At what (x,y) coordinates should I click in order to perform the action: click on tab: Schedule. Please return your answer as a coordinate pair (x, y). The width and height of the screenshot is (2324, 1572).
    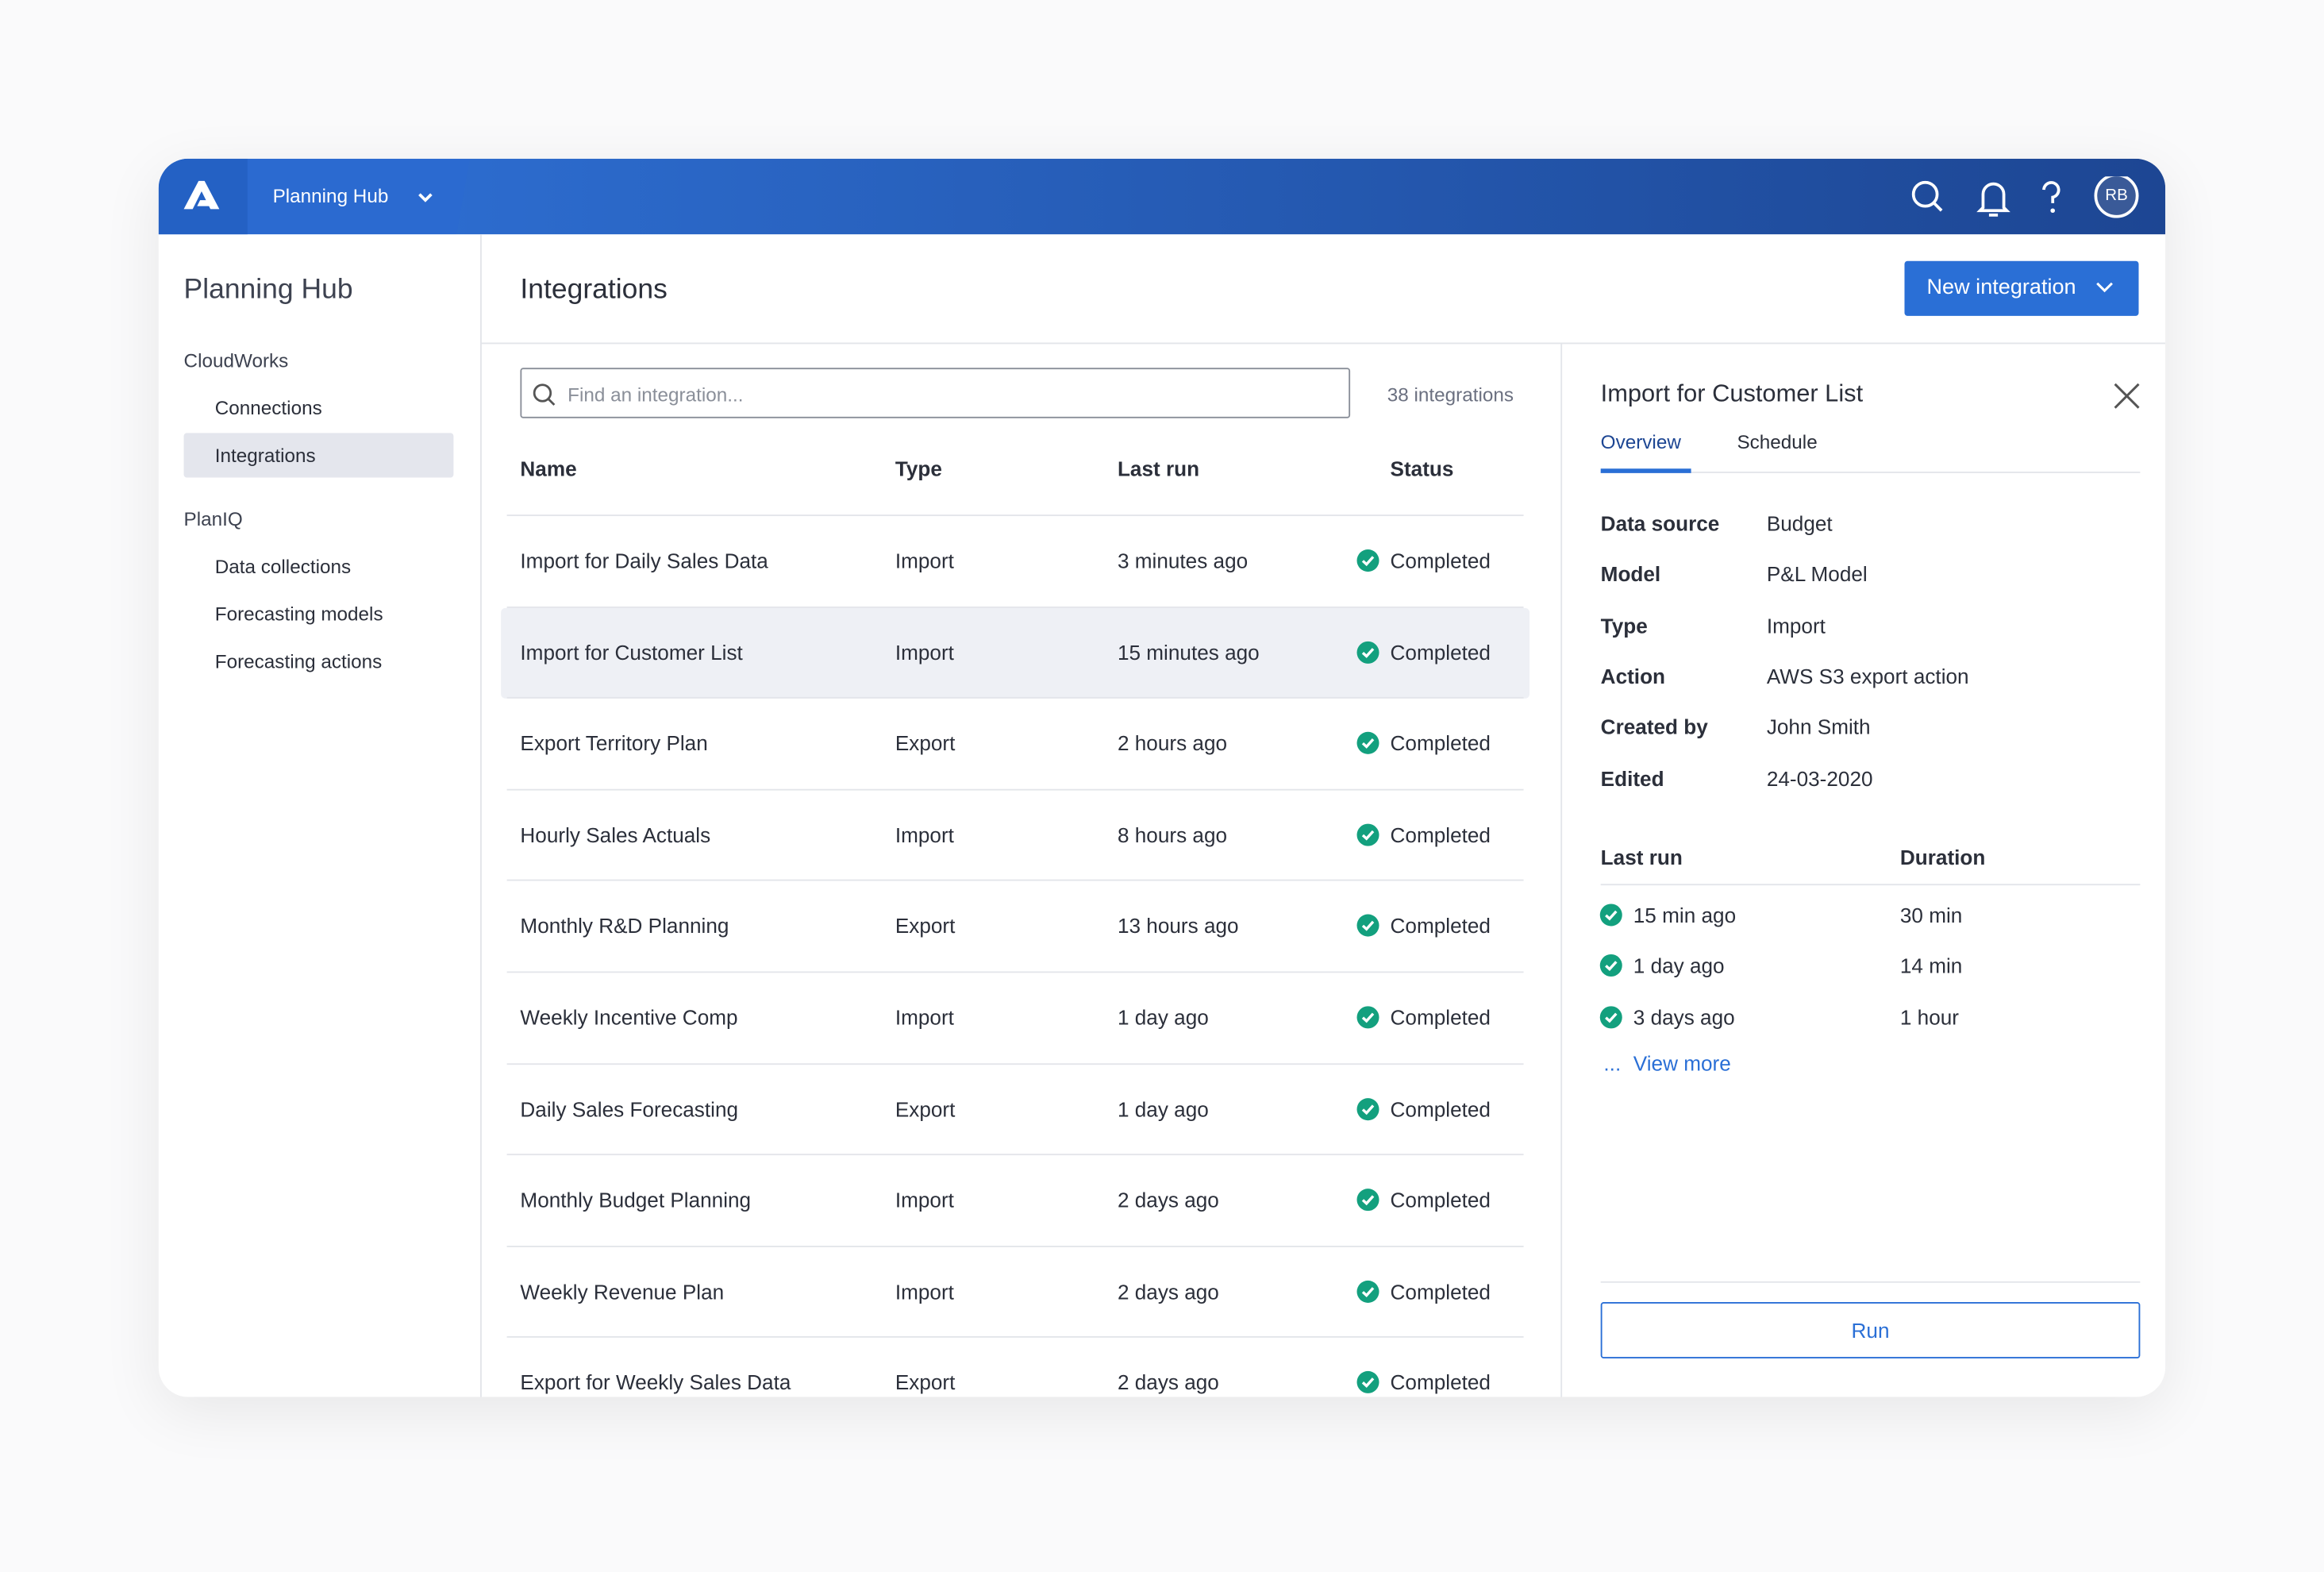
    Looking at the image, I should click on (1778, 441).